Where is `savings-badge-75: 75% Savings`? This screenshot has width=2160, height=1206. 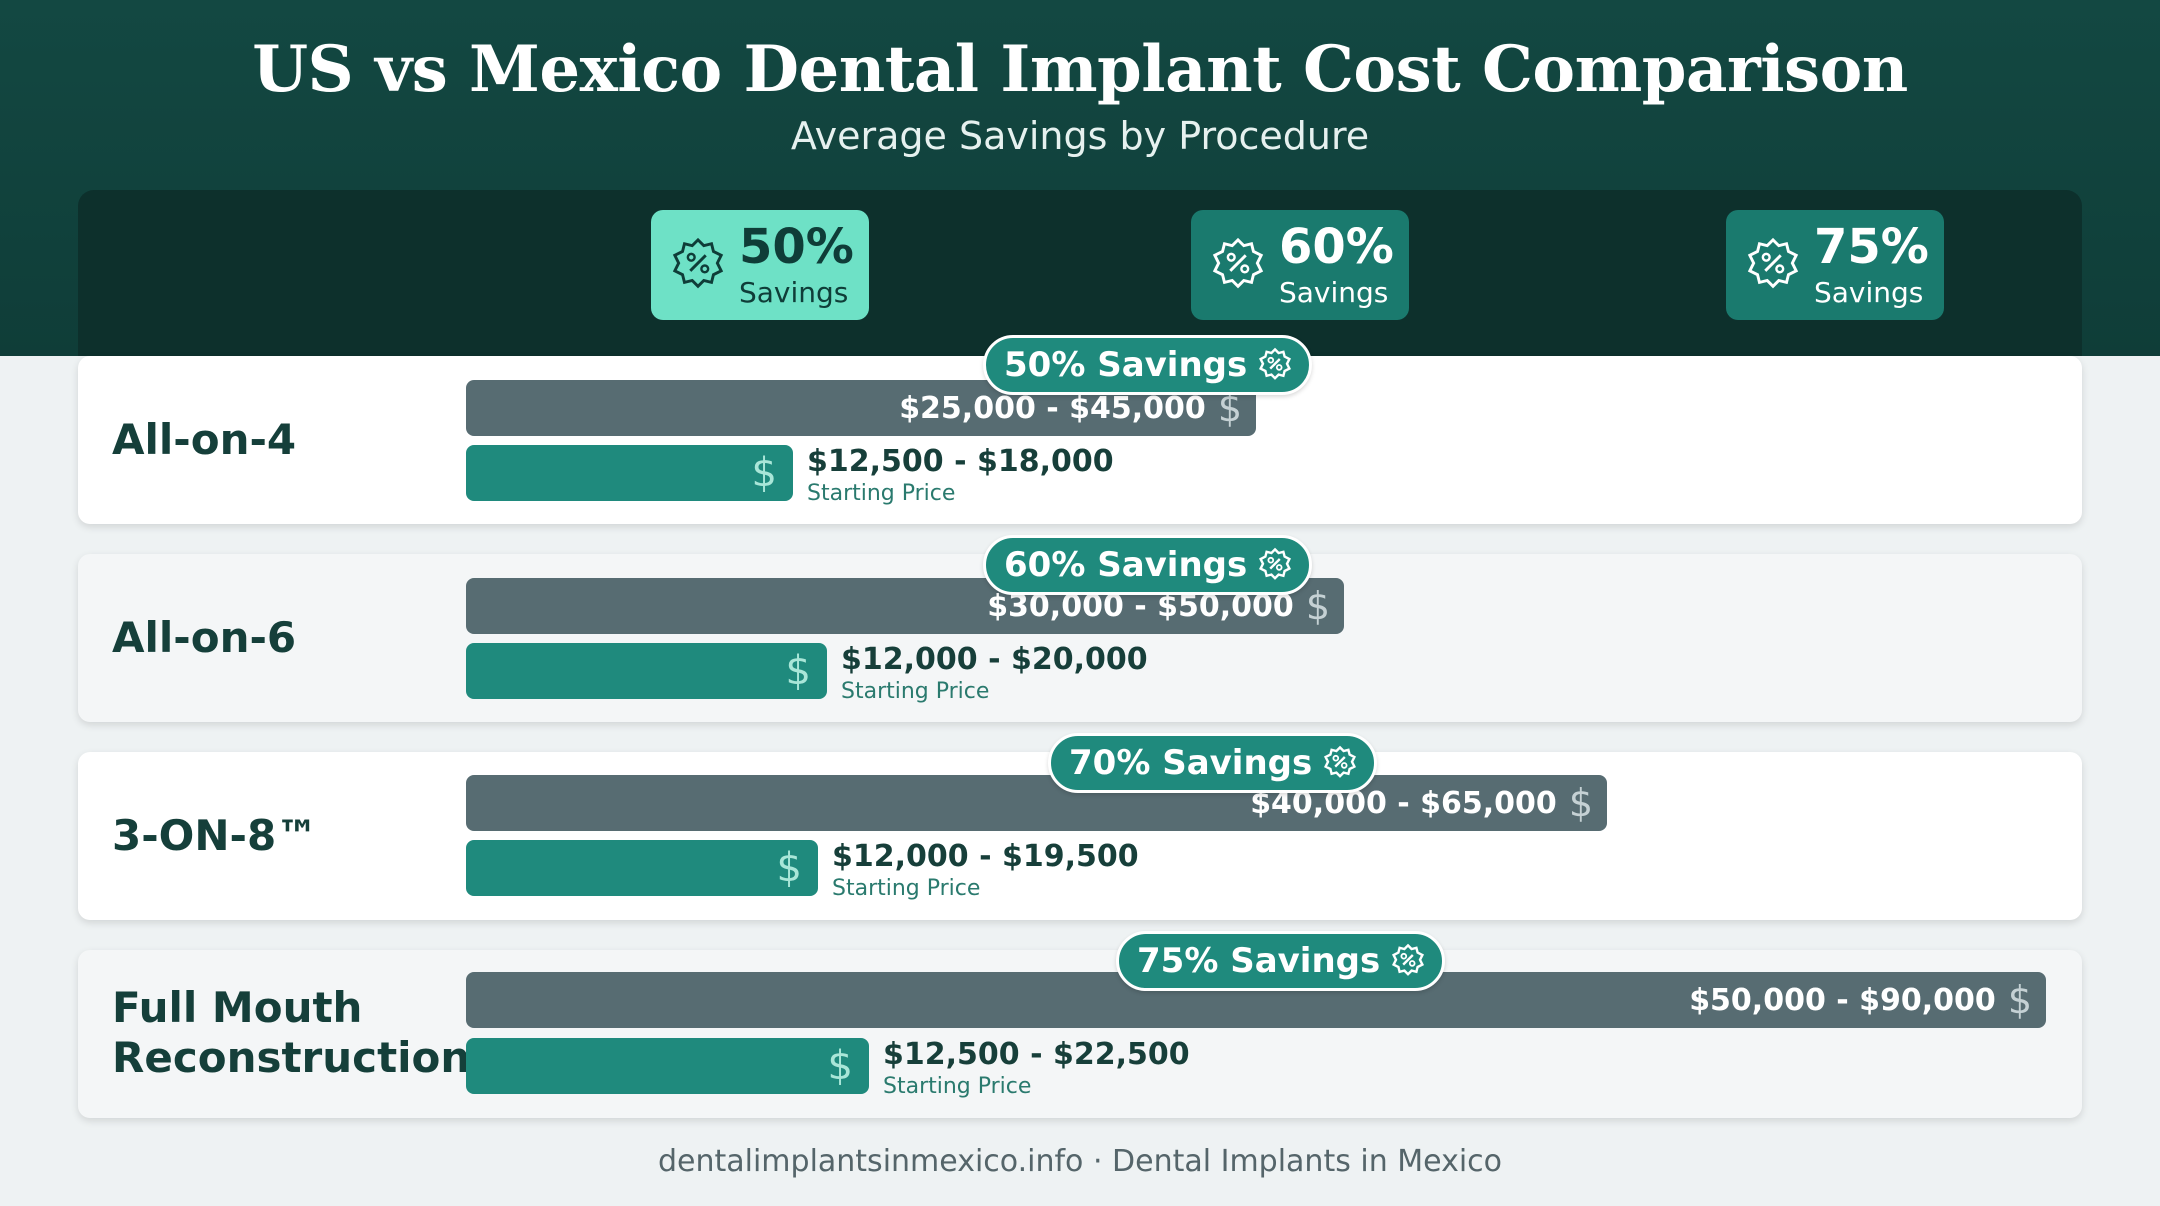
savings-badge-75: 75% Savings is located at coordinates (1835, 265).